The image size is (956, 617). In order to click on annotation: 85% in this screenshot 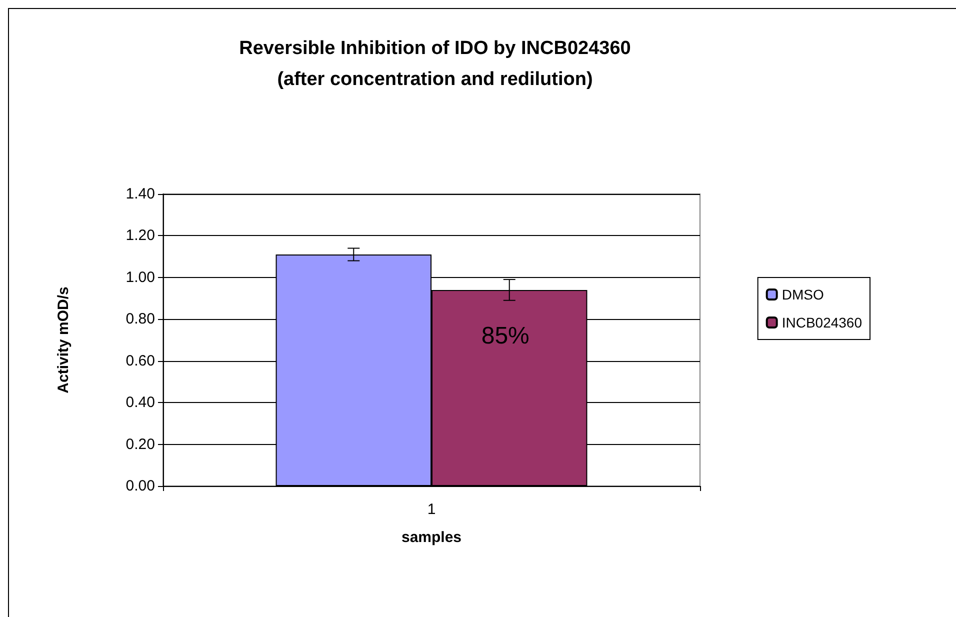, I will do `click(505, 336)`.